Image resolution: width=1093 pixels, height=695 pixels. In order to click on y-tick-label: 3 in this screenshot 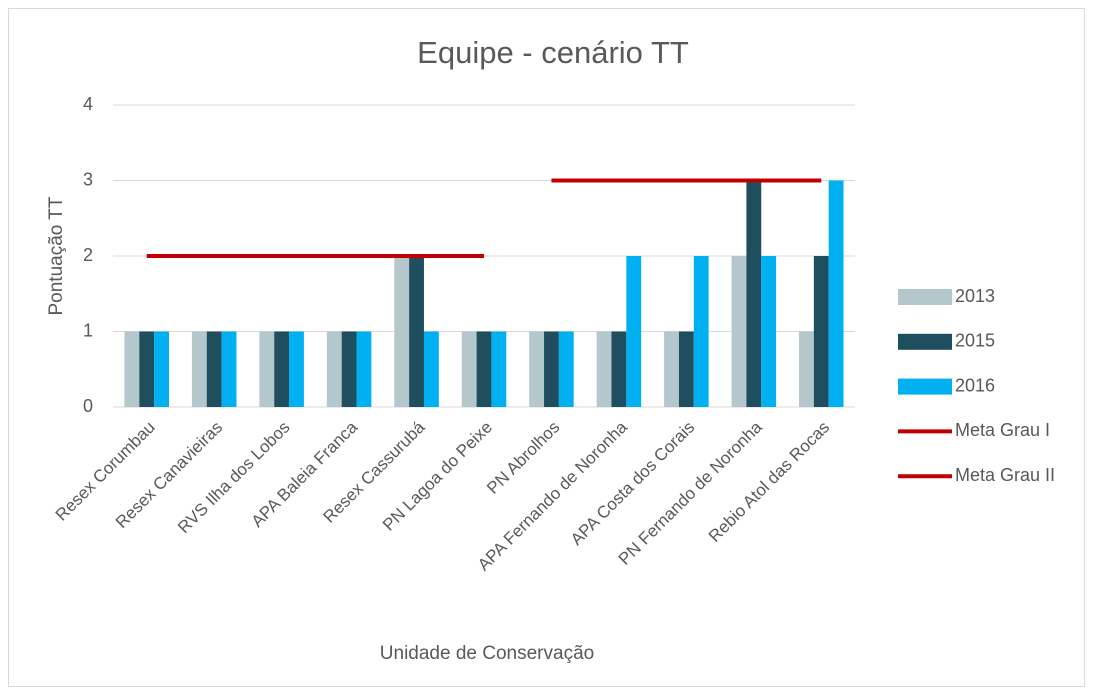, I will do `click(88, 179)`.